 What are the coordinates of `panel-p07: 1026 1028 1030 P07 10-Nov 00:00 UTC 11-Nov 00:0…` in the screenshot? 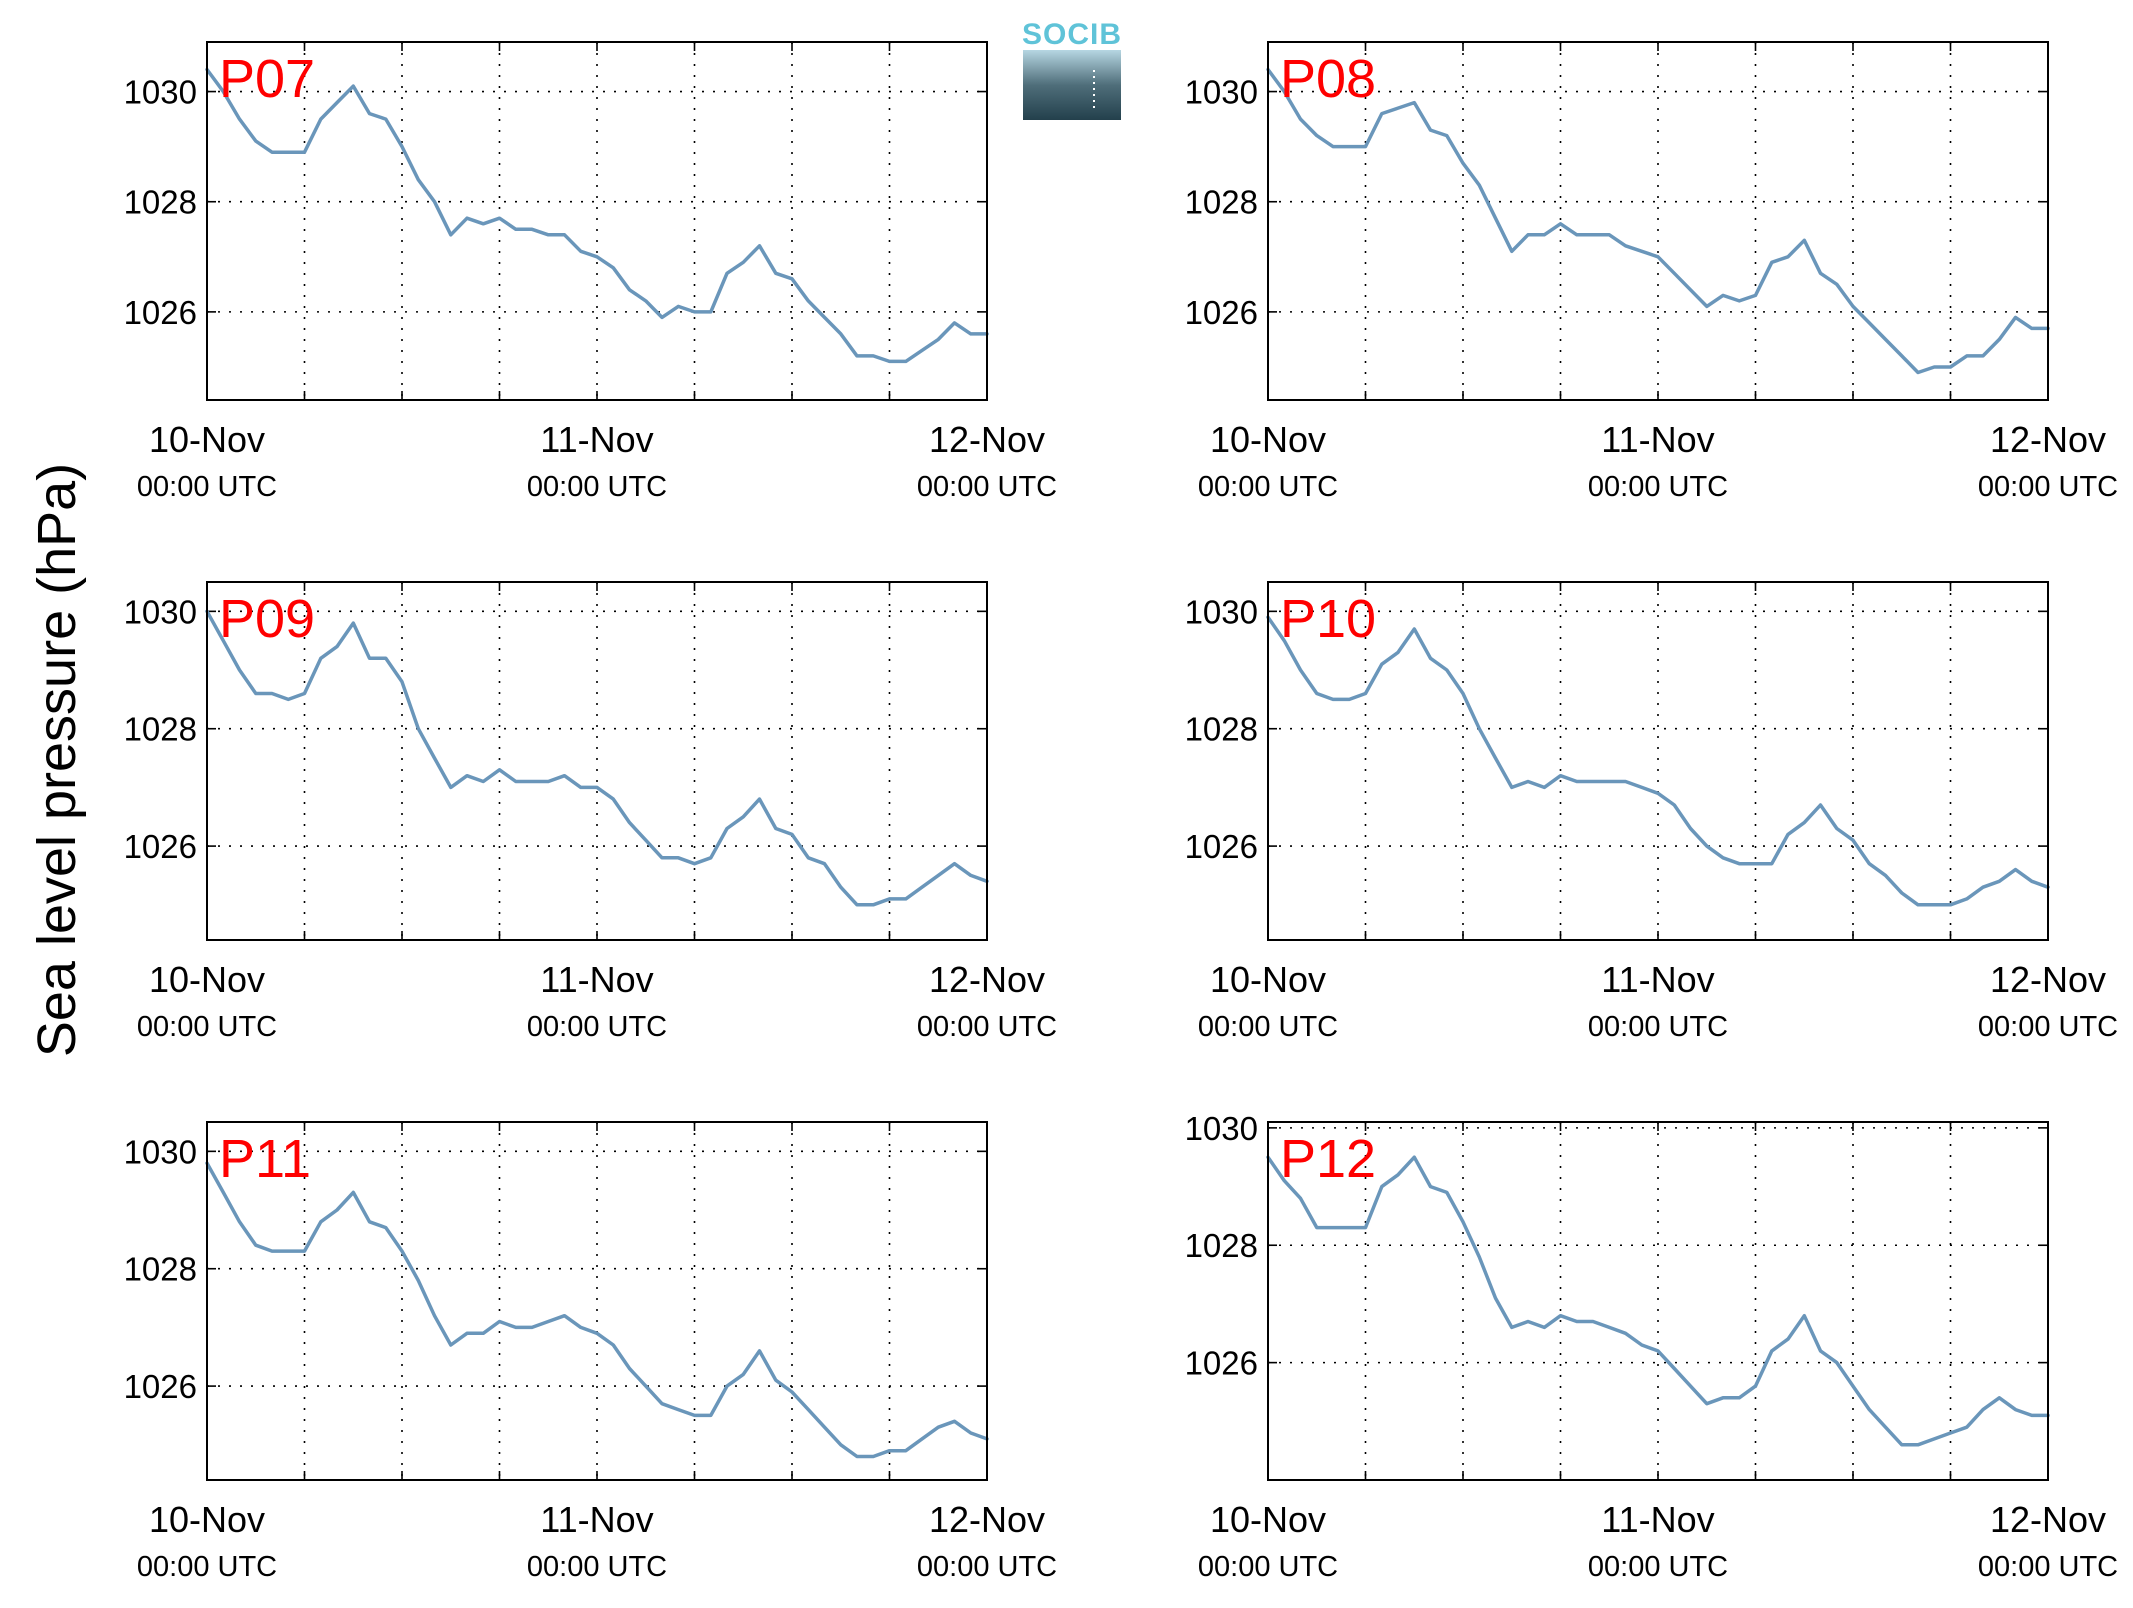 It's located at (590, 272).